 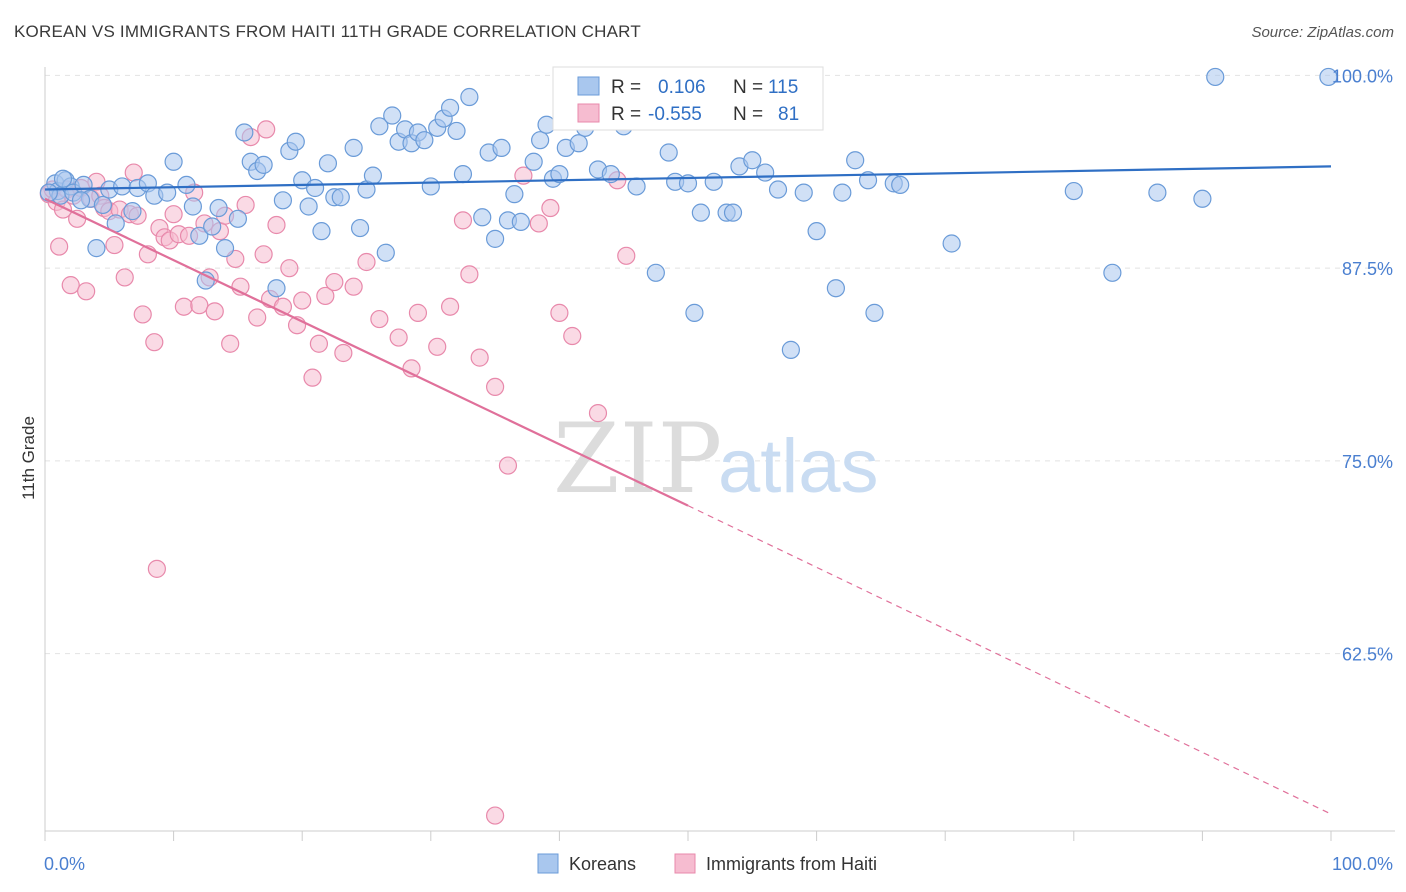 What do you see at coordinates (548, 863) in the screenshot?
I see `legend-koreans-swatch` at bounding box center [548, 863].